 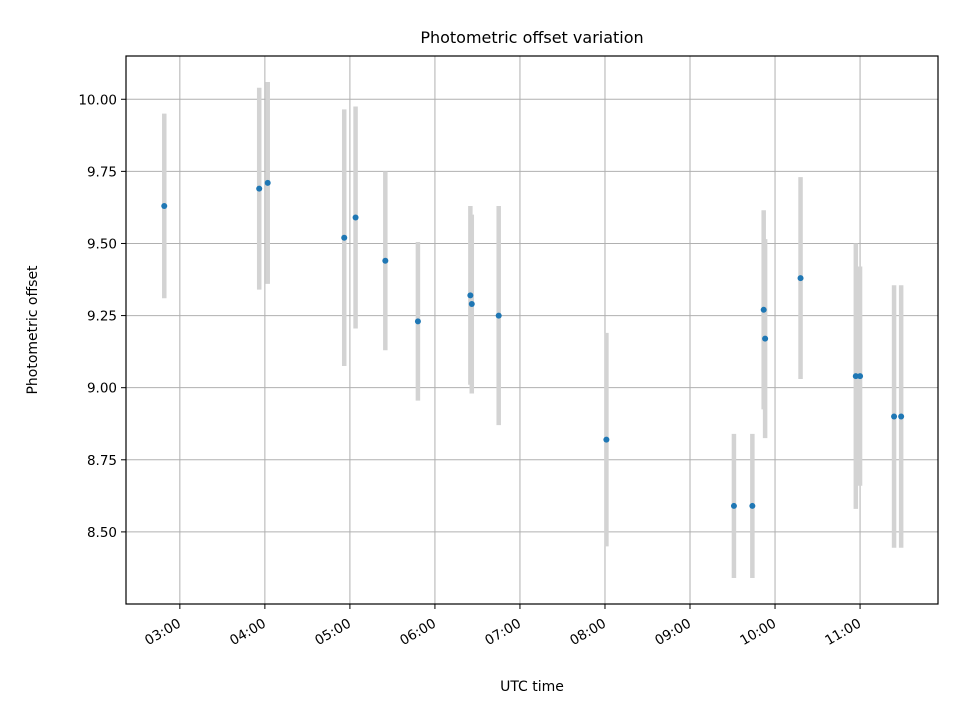 I want to click on y-axis-label: Photometric offset, so click(x=33, y=330).